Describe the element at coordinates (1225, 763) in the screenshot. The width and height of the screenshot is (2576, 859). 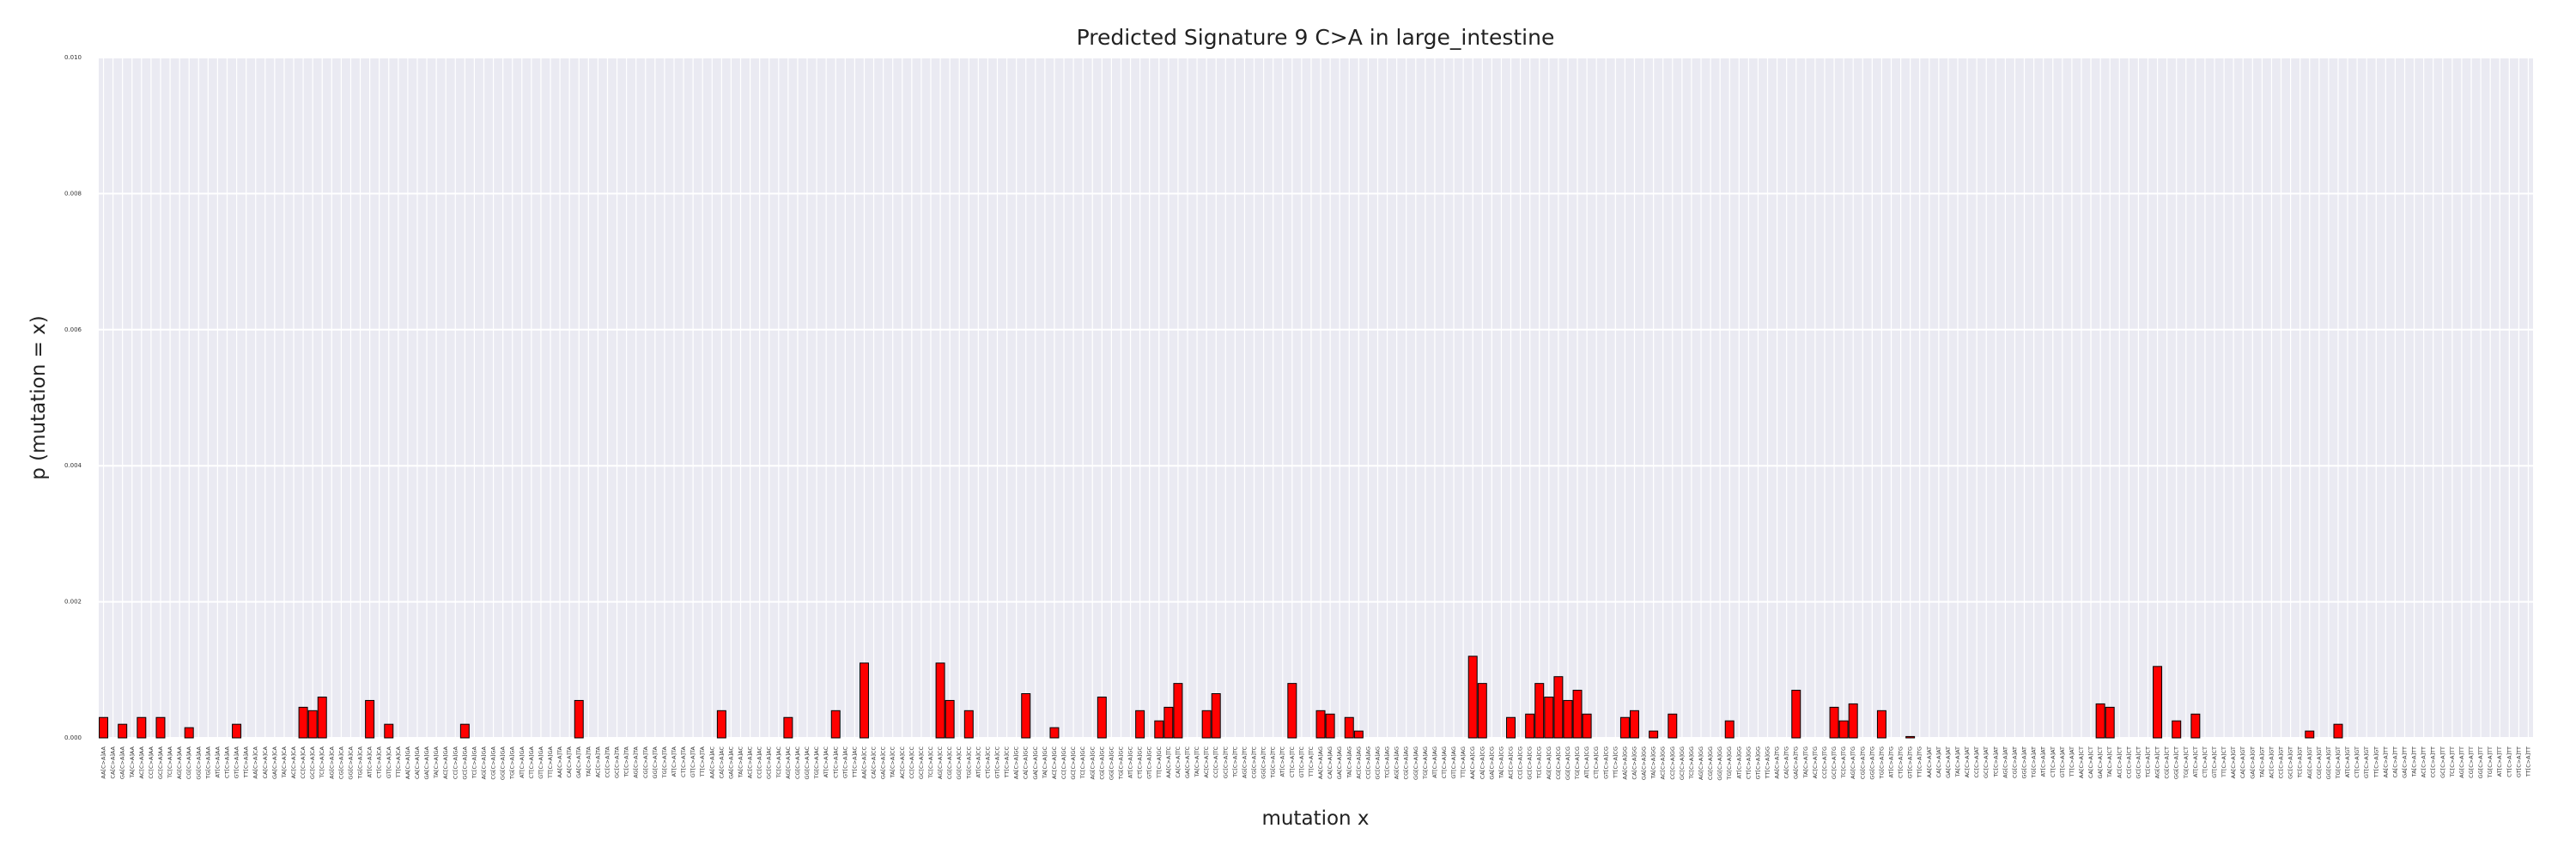
I see `x-tick-label: GC[C>A]TC` at that location.